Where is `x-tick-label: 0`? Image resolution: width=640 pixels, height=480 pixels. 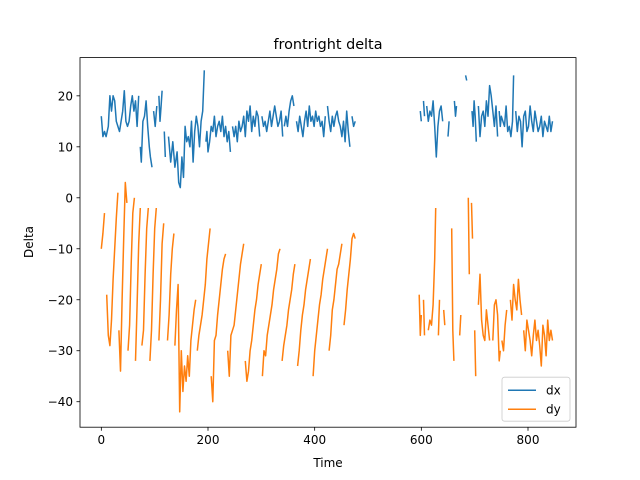
x-tick-label: 0 is located at coordinates (102, 440).